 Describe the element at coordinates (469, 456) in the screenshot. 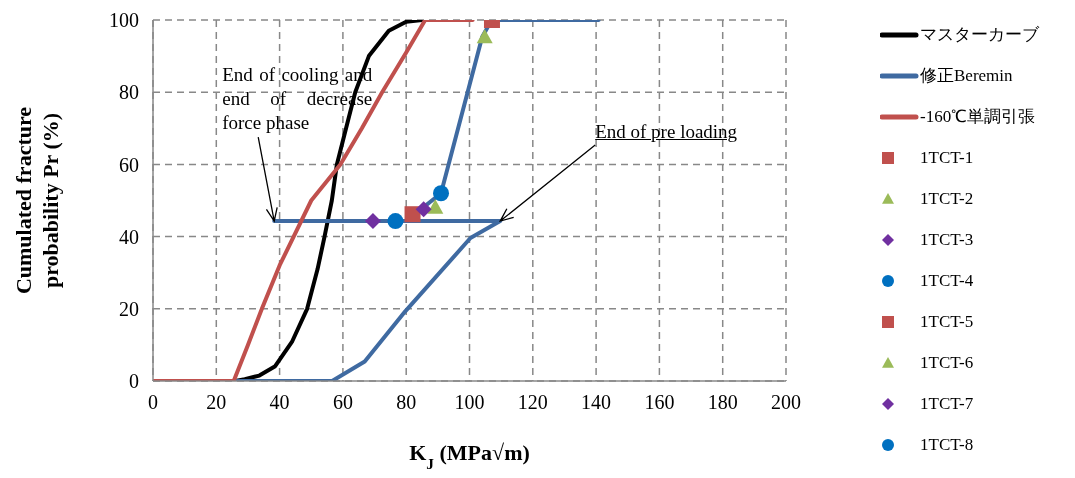

I see `x-axis-title: K$_{J}$ (MPa√m)` at that location.